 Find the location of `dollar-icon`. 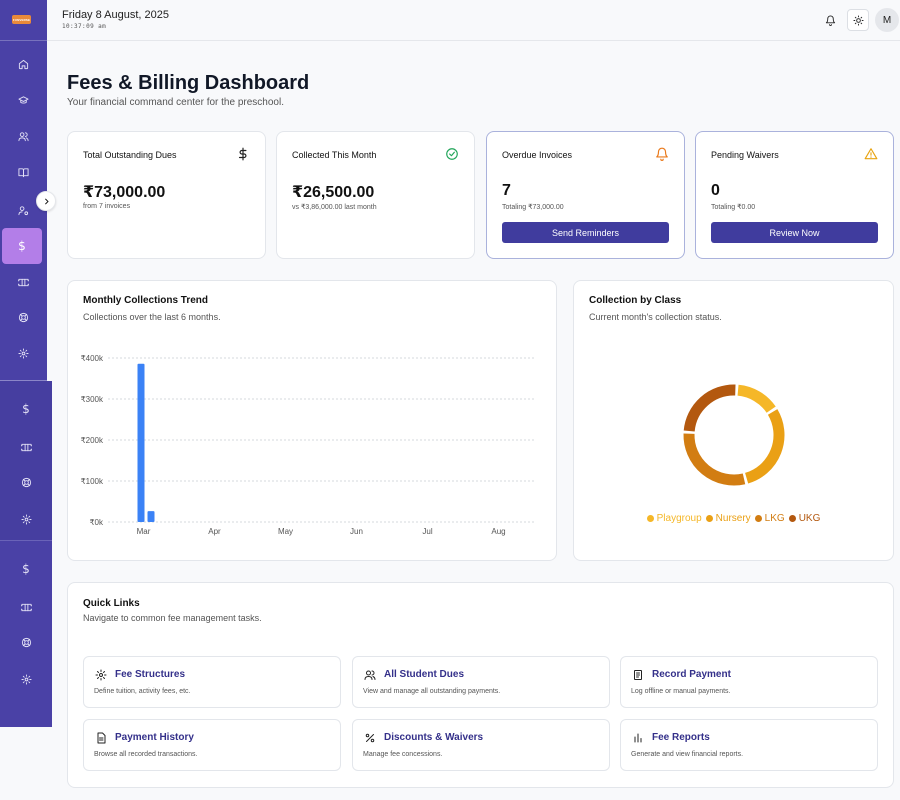

dollar-icon is located at coordinates (243, 154).